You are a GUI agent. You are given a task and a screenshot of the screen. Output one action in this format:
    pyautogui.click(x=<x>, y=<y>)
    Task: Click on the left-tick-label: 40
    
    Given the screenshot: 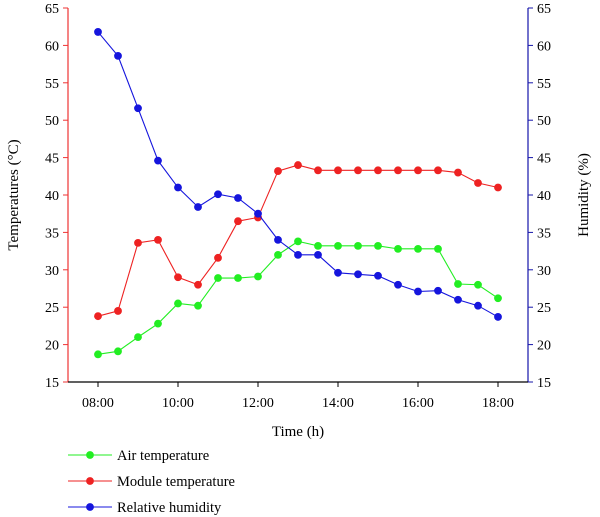 What is the action you would take?
    pyautogui.click(x=52, y=196)
    